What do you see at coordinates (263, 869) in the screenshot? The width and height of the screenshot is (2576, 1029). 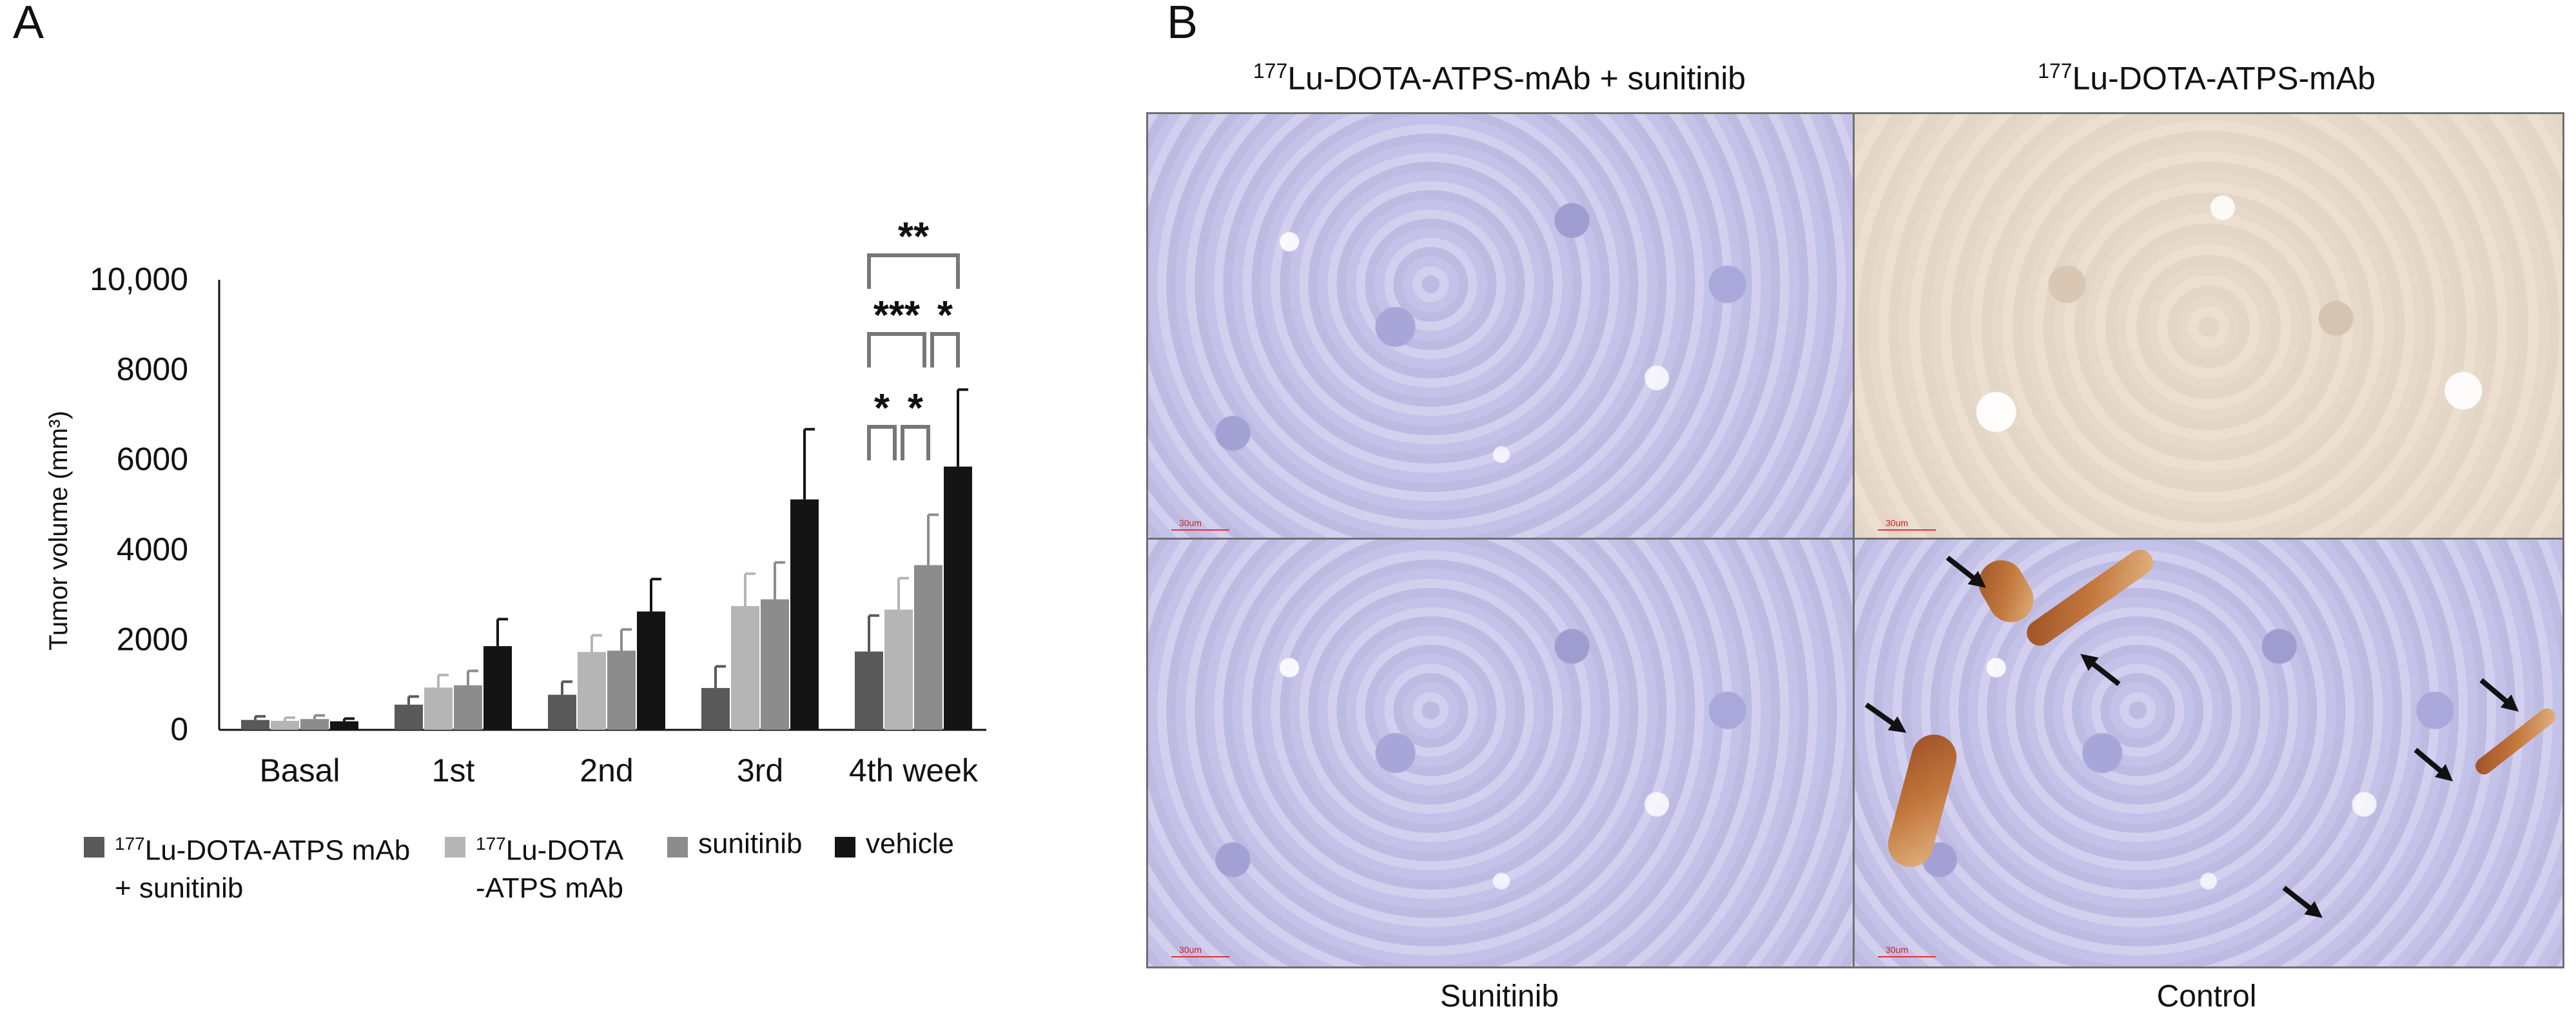 I see `legend-label-combo: 177Lu-DOTA-ATPS mAb + sunitinib` at bounding box center [263, 869].